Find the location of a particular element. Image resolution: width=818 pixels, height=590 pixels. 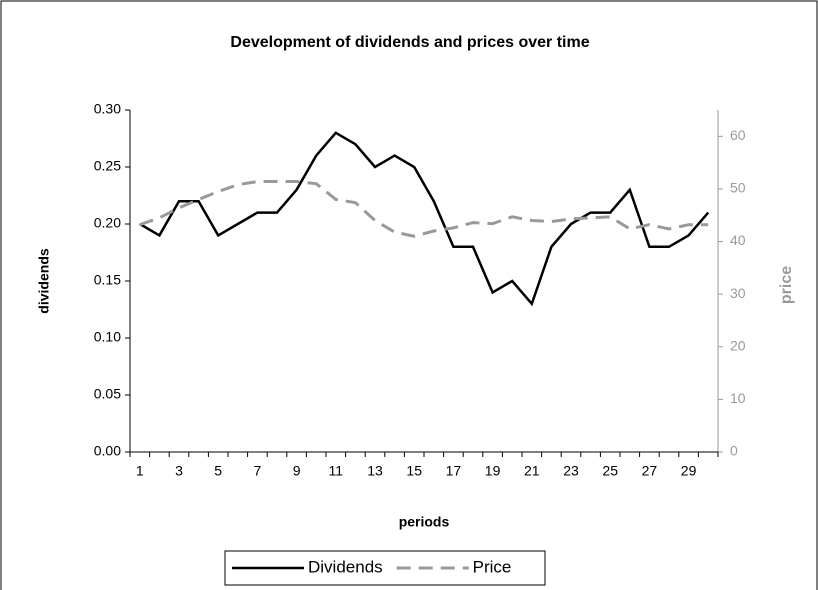

x-tick-label: 27 is located at coordinates (650, 471).